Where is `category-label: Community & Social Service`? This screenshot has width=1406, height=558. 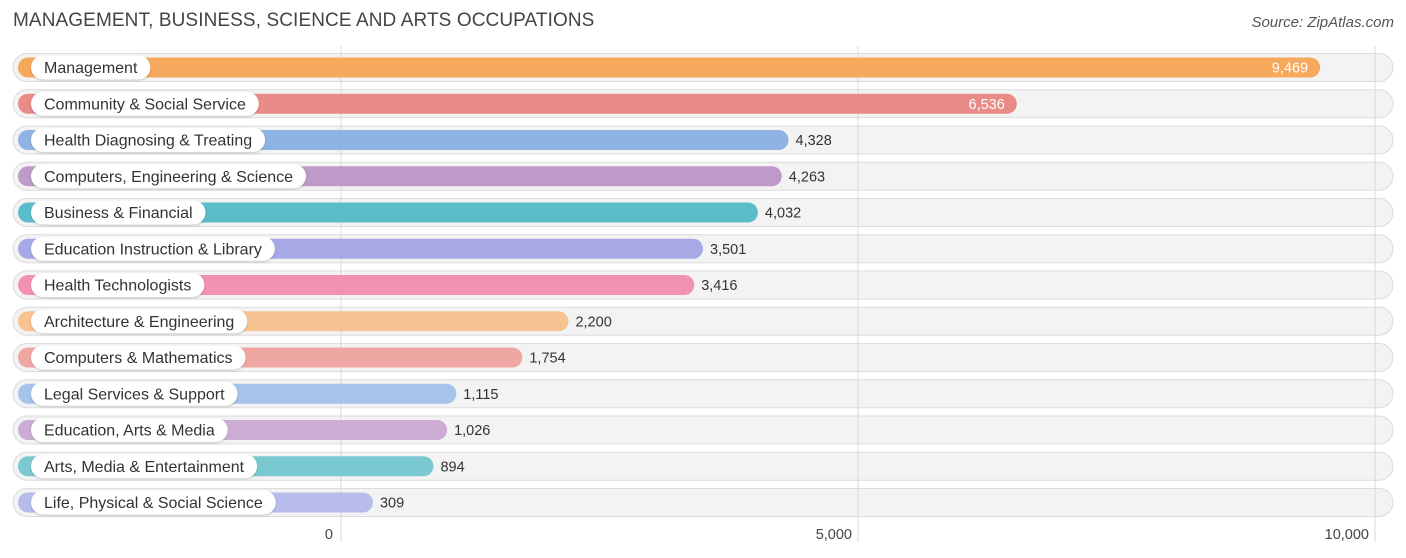 category-label: Community & Social Service is located at coordinates (145, 104).